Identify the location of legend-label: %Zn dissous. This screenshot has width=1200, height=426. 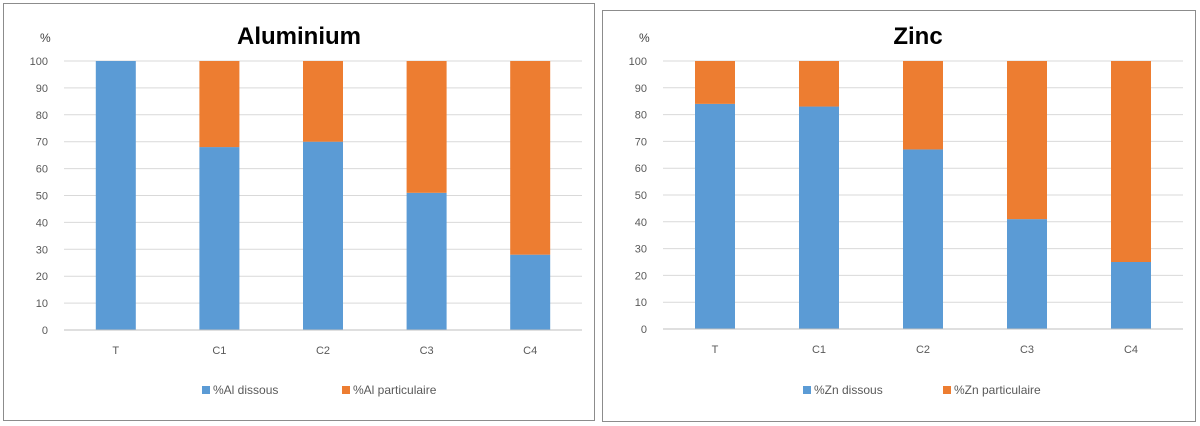
(848, 390).